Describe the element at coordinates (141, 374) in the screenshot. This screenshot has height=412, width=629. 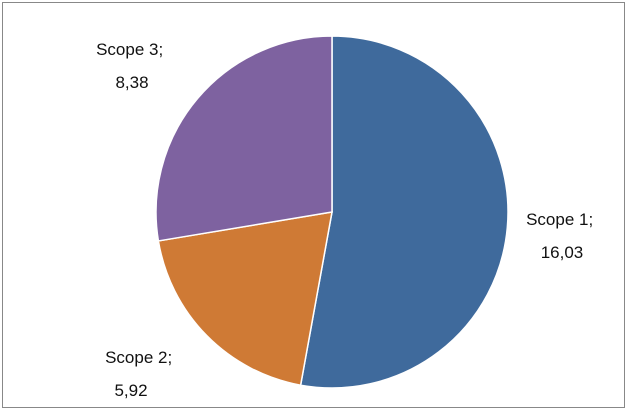
I see `slice-label-scope-2: Scope 2; 5,92` at that location.